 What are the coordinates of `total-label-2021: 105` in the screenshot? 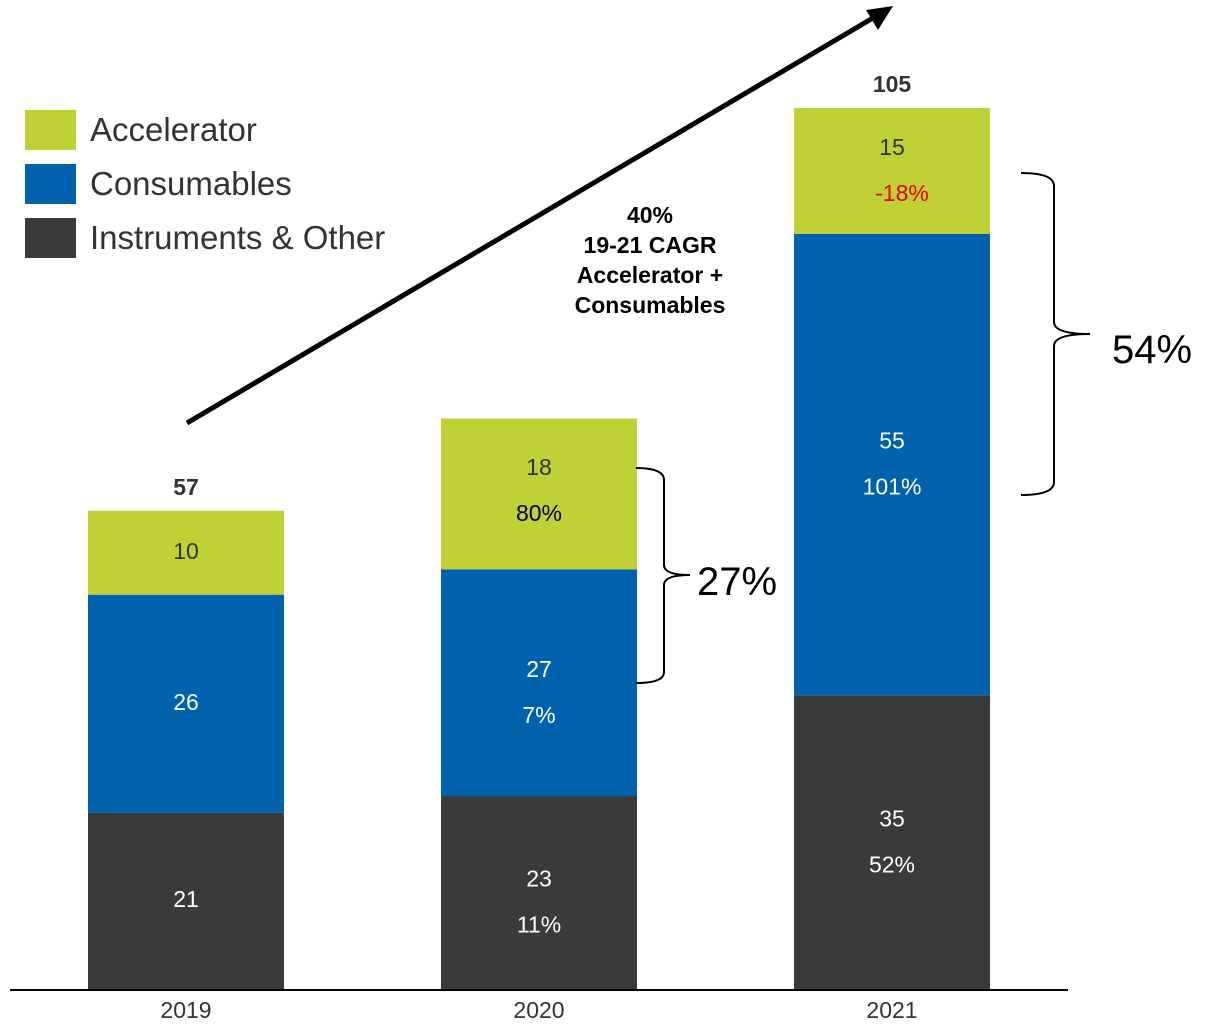 It's located at (892, 84).